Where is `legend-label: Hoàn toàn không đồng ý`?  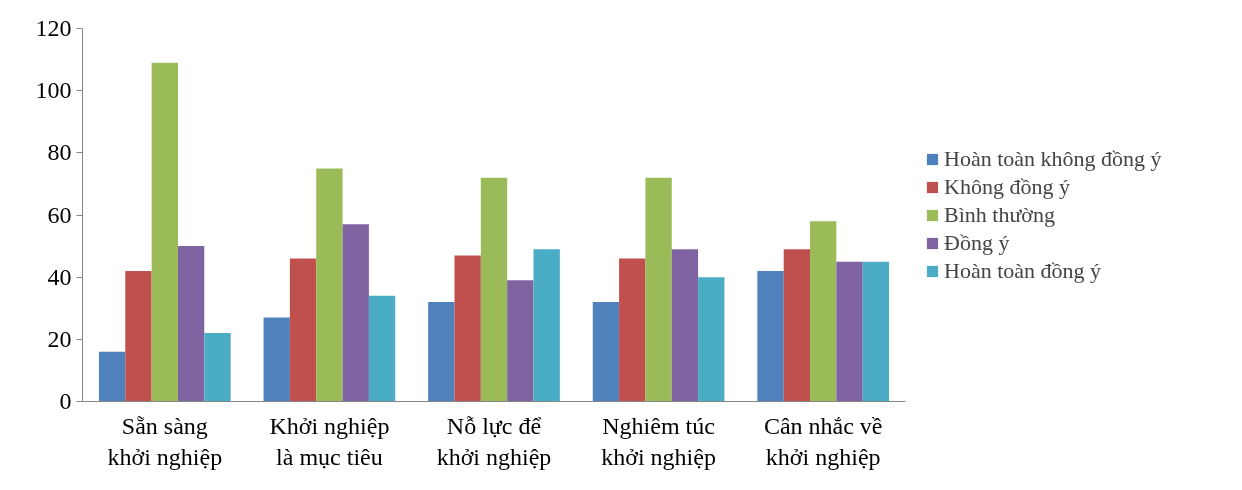
legend-label: Hoàn toàn không đồng ý is located at coordinates (1053, 158).